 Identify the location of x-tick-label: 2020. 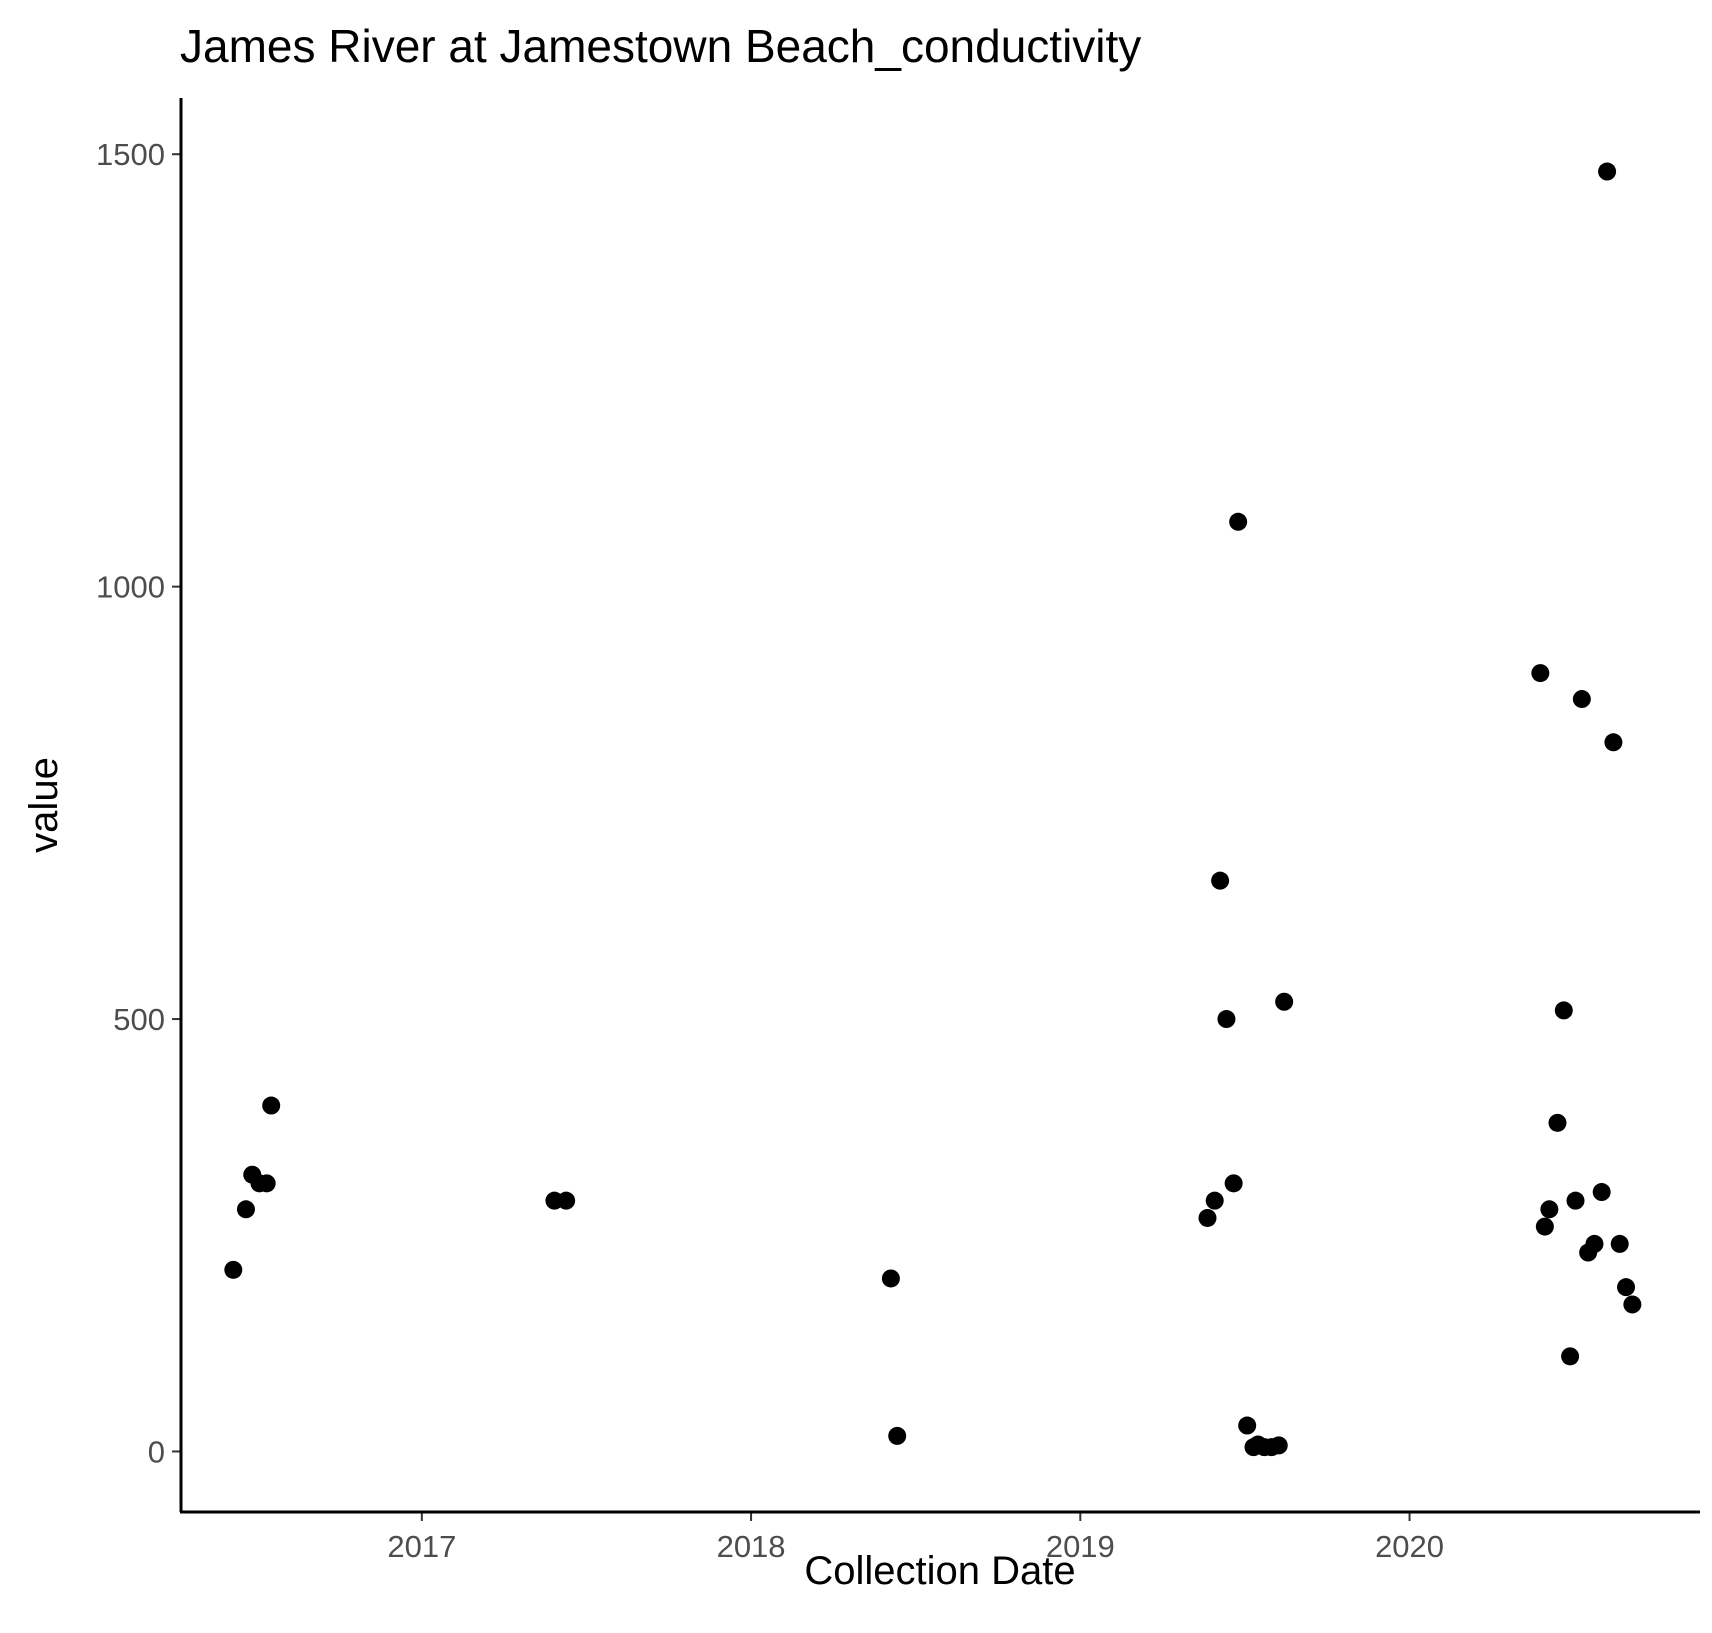
(1409, 1546).